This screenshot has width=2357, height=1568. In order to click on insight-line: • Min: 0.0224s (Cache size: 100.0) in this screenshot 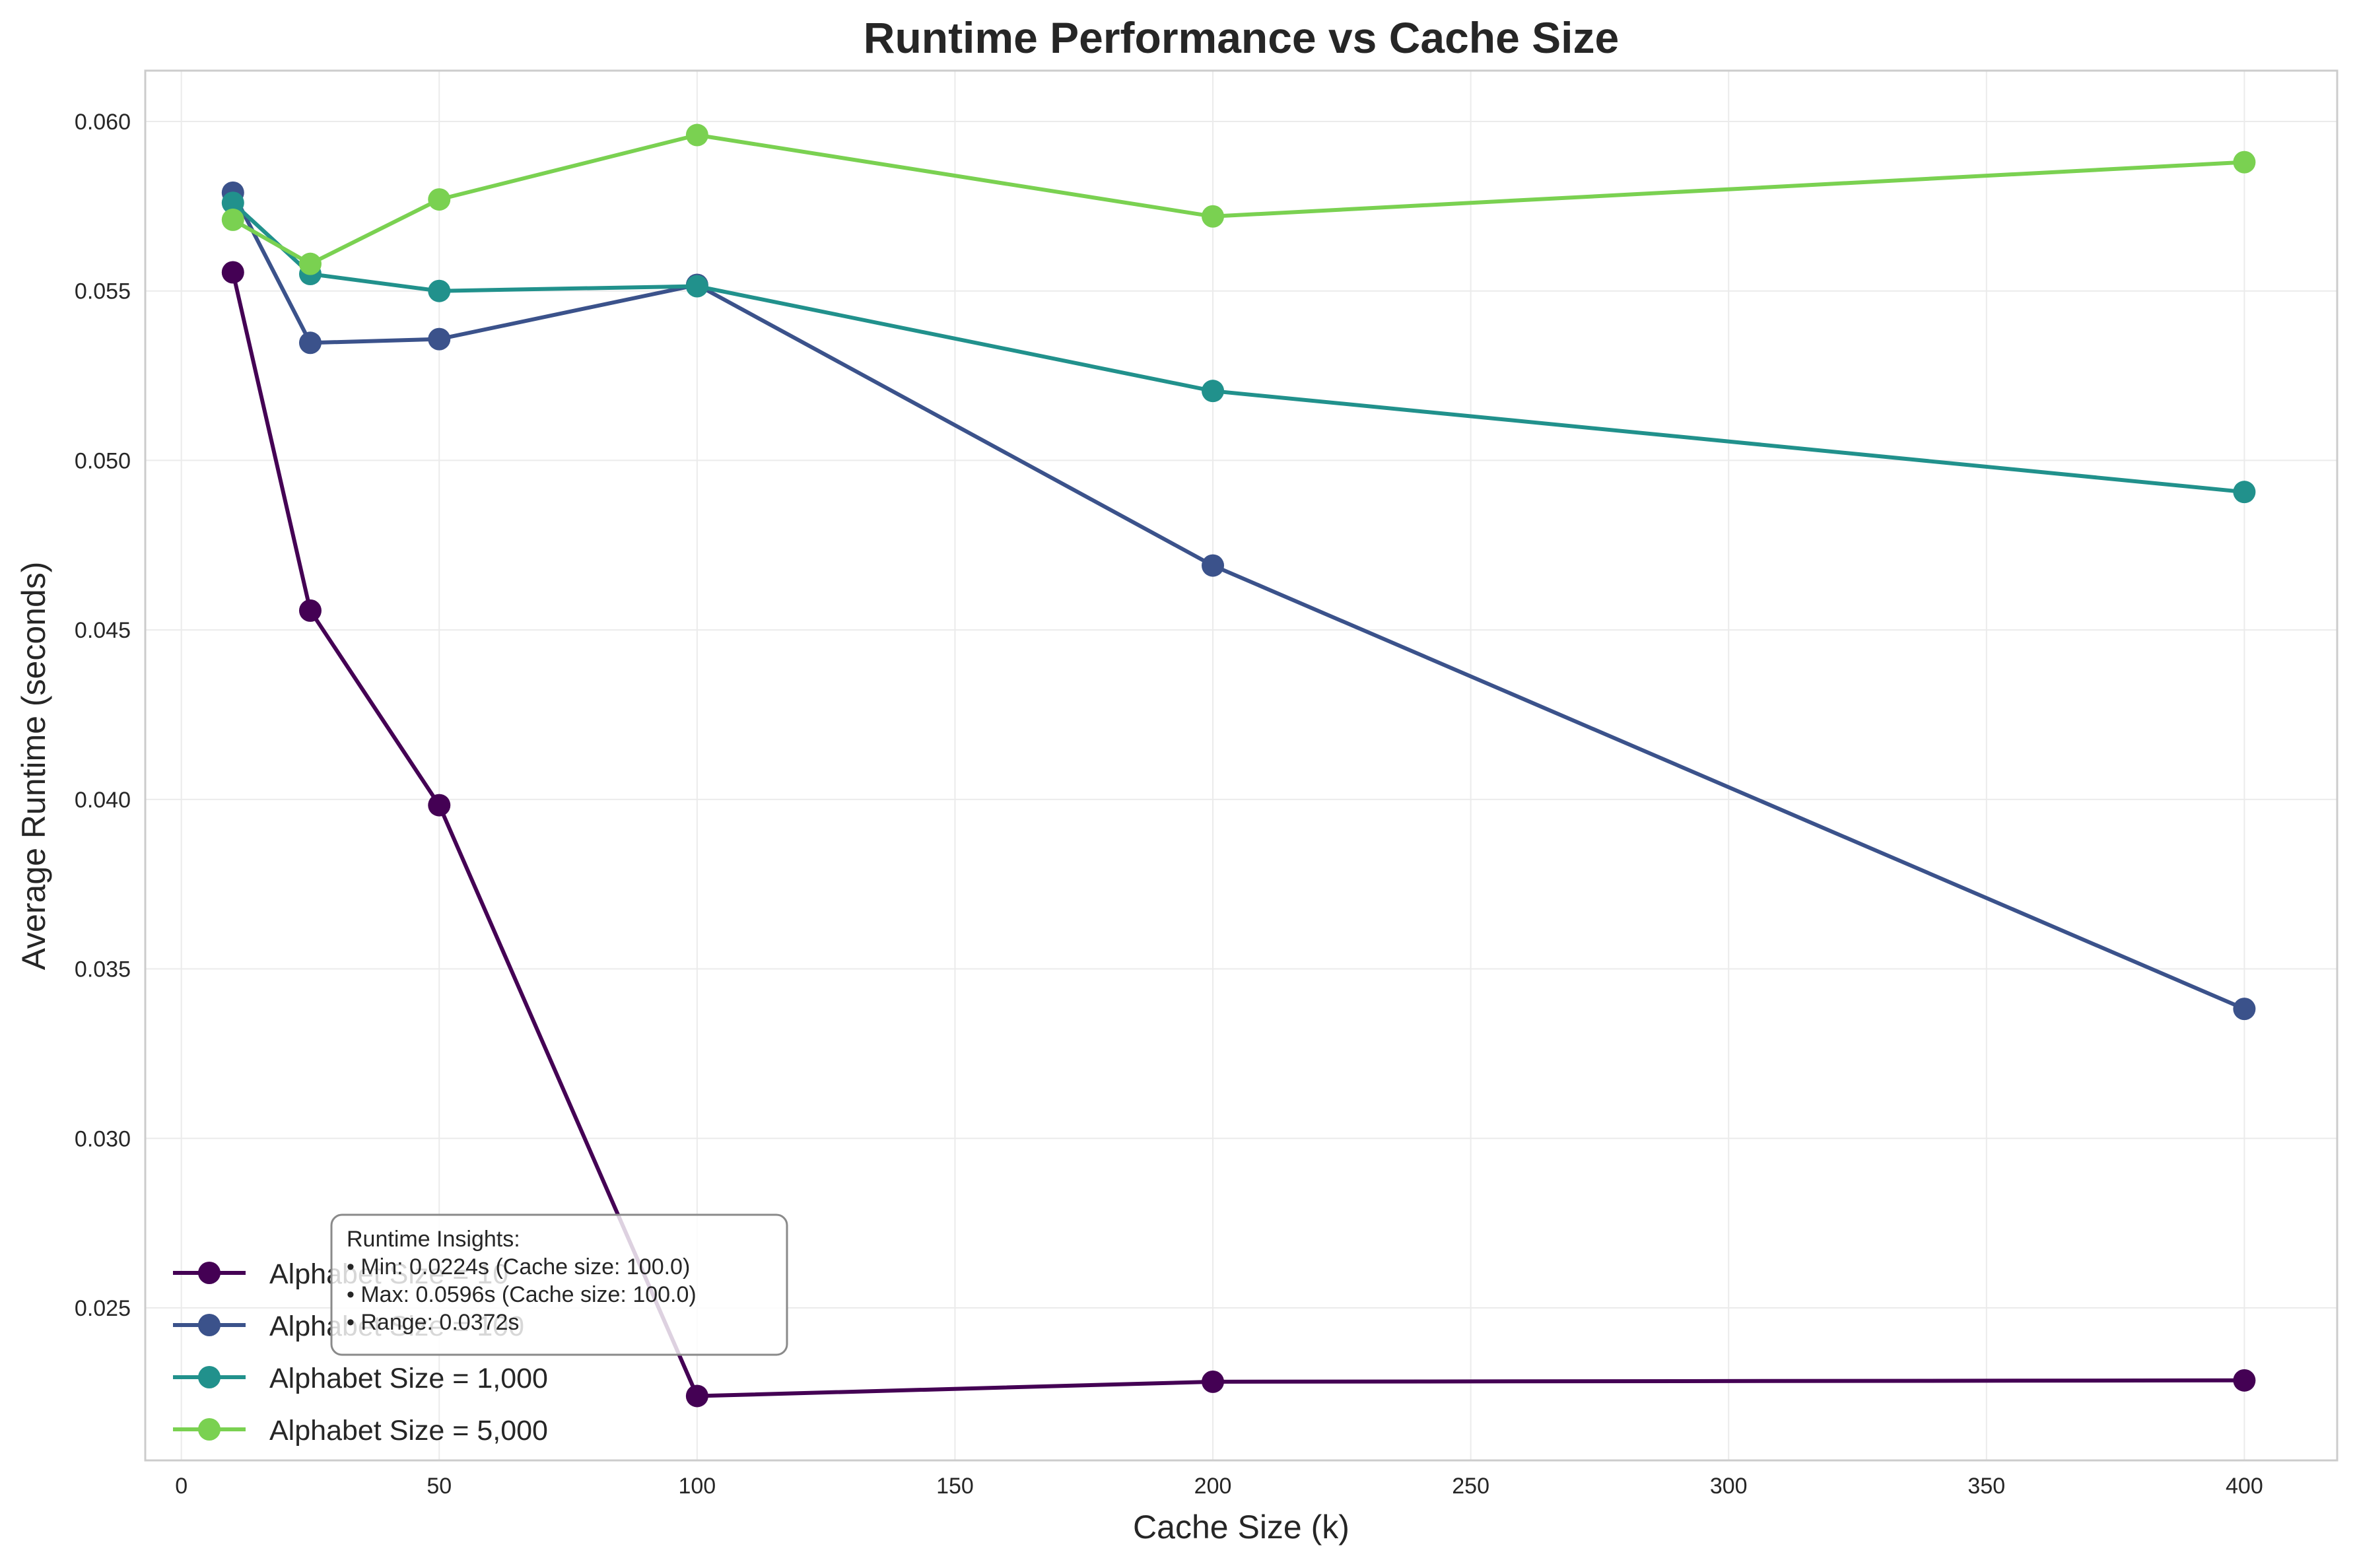, I will do `click(518, 1266)`.